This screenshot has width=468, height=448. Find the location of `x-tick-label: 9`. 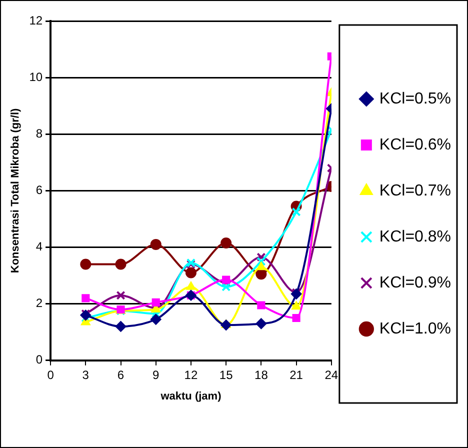

x-tick-label: 9 is located at coordinates (156, 375).